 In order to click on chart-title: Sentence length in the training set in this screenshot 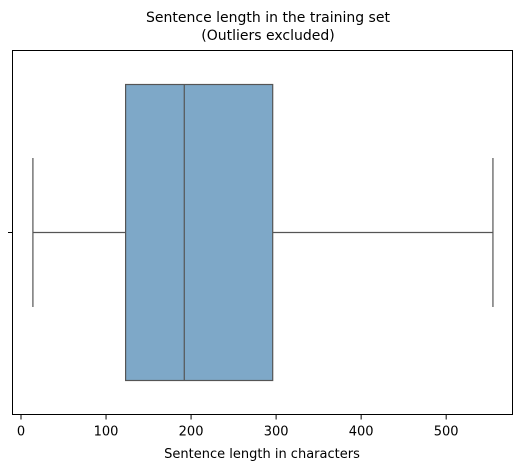, I will do `click(268, 18)`.